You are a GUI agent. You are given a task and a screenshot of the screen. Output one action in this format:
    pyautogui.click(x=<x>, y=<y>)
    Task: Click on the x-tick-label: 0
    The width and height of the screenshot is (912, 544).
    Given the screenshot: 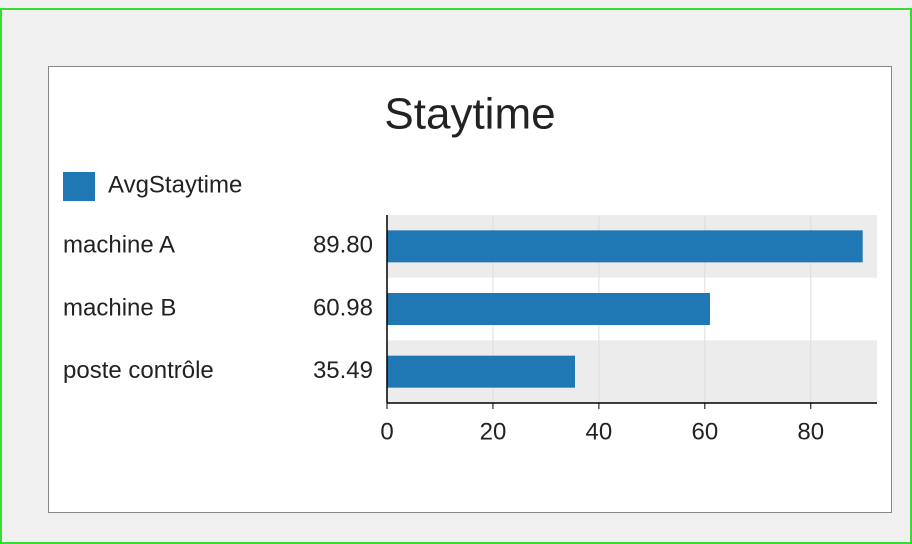 What is the action you would take?
    pyautogui.click(x=386, y=431)
    